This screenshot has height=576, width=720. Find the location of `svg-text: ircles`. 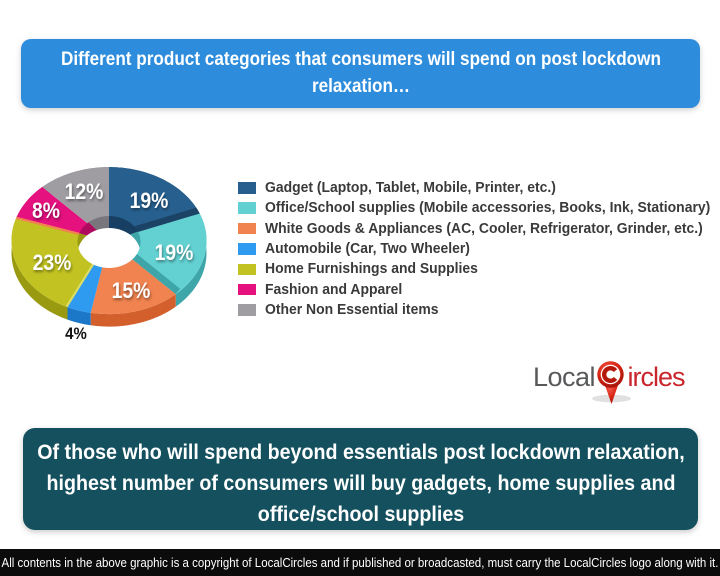

svg-text: ircles is located at coordinates (657, 377).